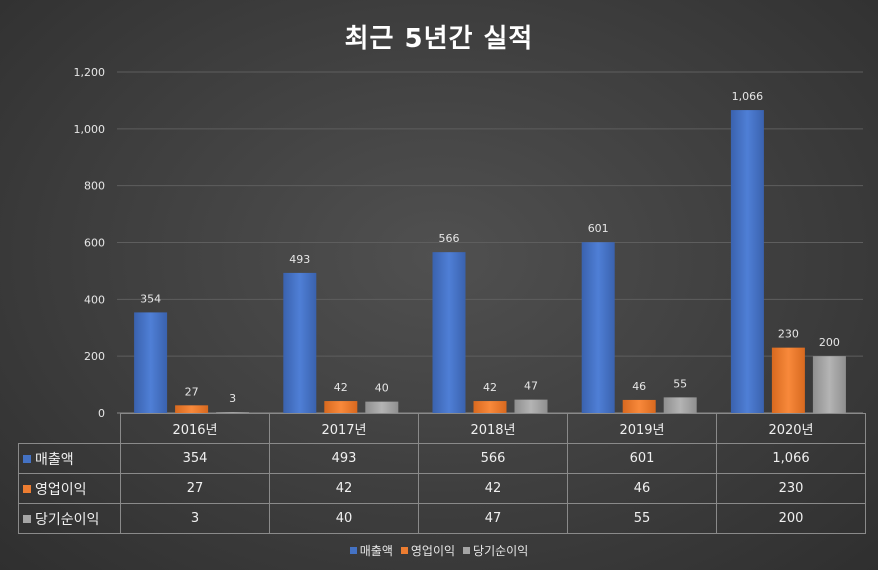  Describe the element at coordinates (90, 72) in the screenshot. I see `y-tick-label: 1,200` at that location.